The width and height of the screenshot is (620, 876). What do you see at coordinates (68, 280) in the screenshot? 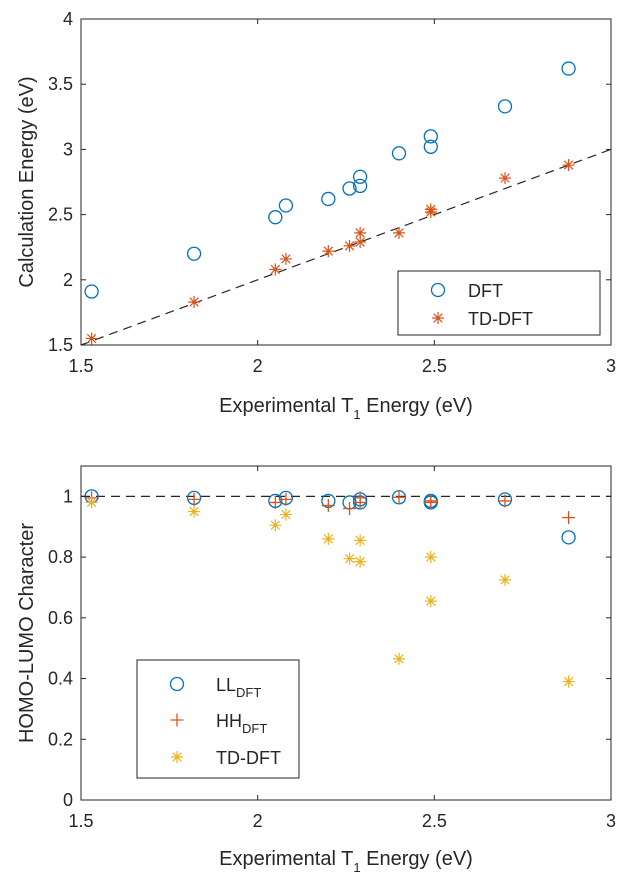
I see `y-tick-label: 2` at bounding box center [68, 280].